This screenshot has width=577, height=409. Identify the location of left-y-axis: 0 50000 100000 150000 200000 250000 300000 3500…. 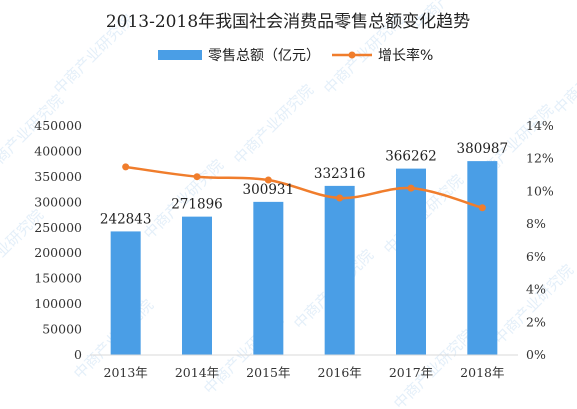
(58, 240).